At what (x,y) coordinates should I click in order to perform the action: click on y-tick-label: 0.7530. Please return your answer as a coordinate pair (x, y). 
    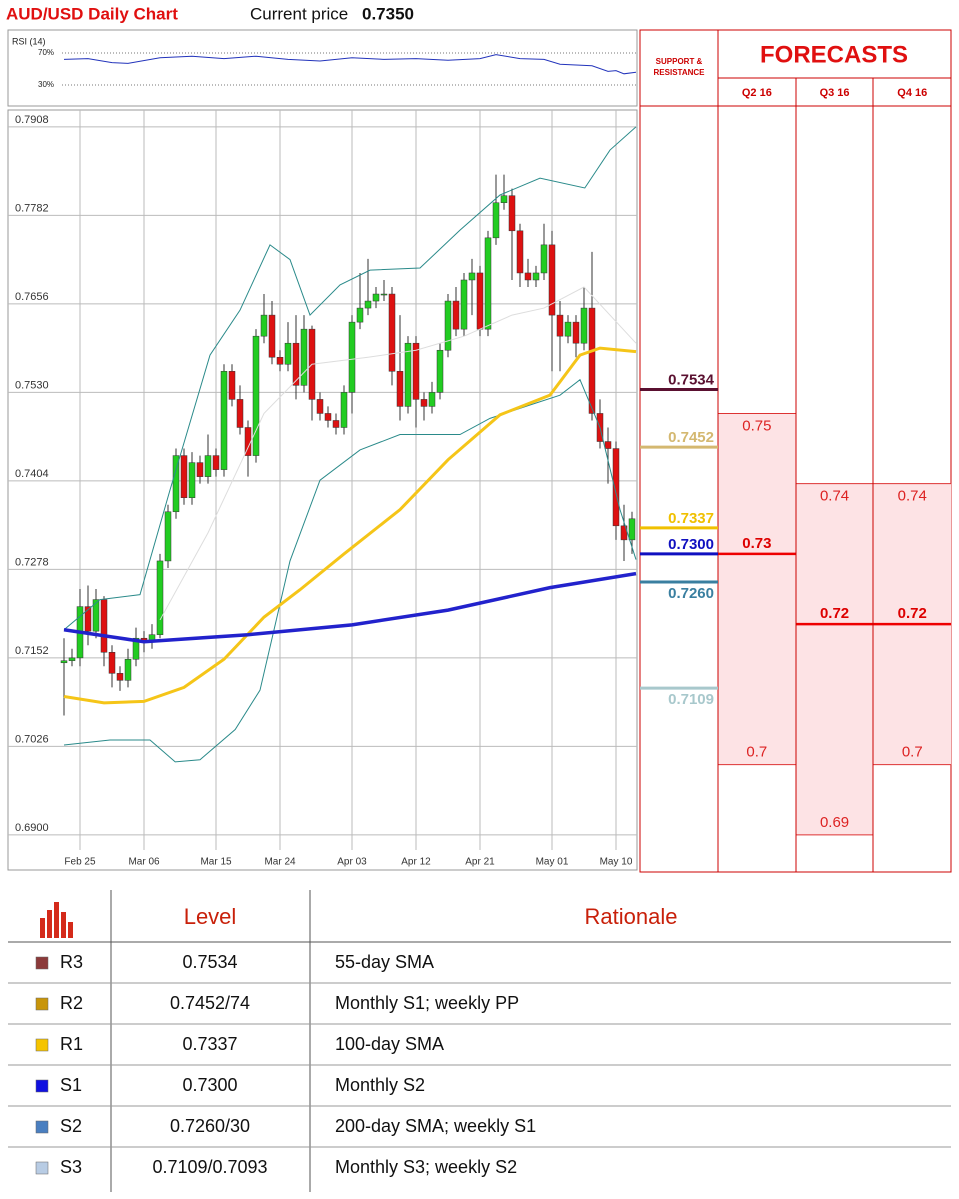
    Looking at the image, I should click on (32, 385).